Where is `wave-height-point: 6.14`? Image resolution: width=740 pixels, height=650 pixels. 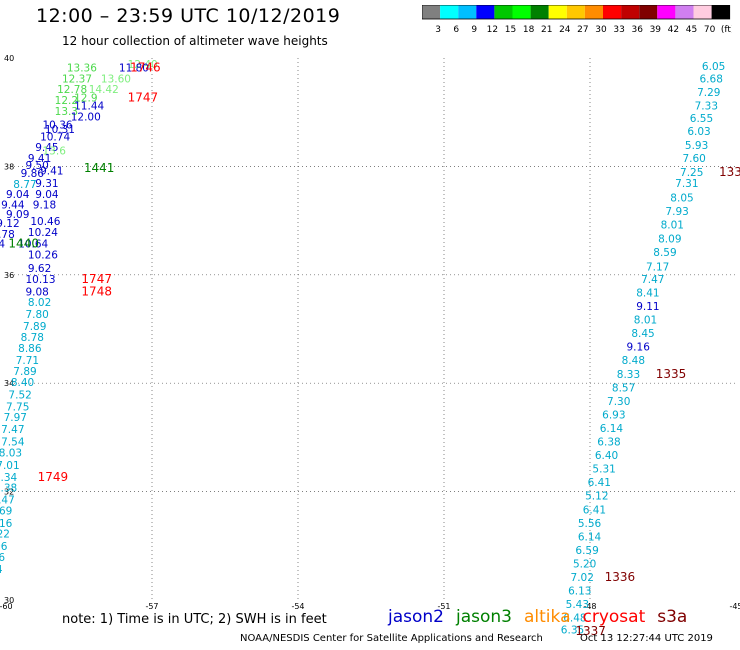
wave-height-point: 6.14 is located at coordinates (590, 537).